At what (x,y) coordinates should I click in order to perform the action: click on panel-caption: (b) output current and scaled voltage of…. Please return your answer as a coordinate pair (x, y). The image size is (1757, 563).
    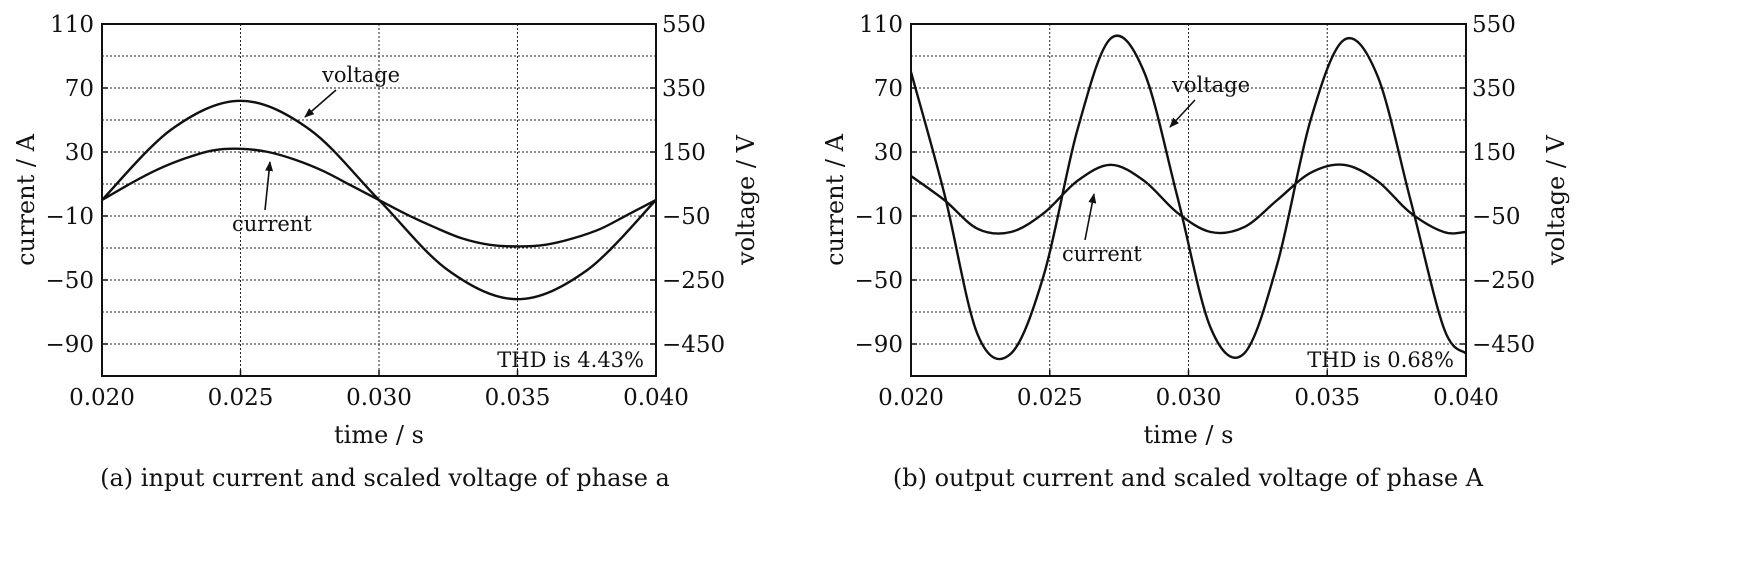
    Looking at the image, I should click on (1188, 478).